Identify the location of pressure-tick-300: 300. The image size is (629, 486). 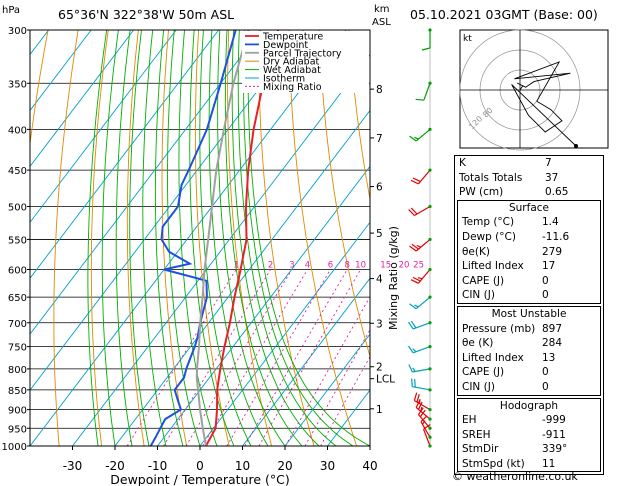
(17, 31).